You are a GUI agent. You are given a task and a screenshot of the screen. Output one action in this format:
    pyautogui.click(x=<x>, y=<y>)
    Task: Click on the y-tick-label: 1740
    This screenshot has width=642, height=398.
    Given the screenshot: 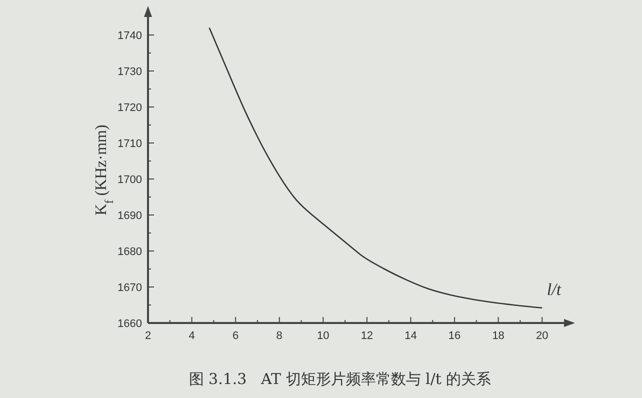 What is the action you would take?
    pyautogui.click(x=130, y=36)
    